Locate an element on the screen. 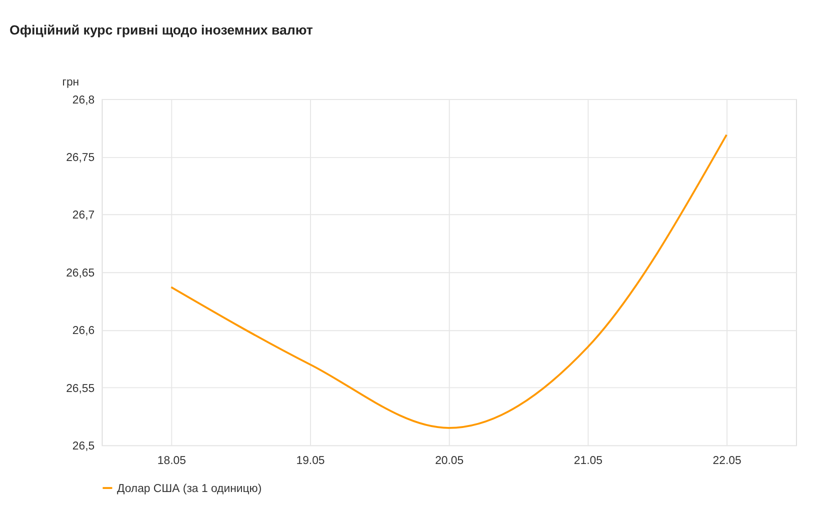 Image resolution: width=815 pixels, height=517 pixels. y-axis-title: грн is located at coordinates (71, 82).